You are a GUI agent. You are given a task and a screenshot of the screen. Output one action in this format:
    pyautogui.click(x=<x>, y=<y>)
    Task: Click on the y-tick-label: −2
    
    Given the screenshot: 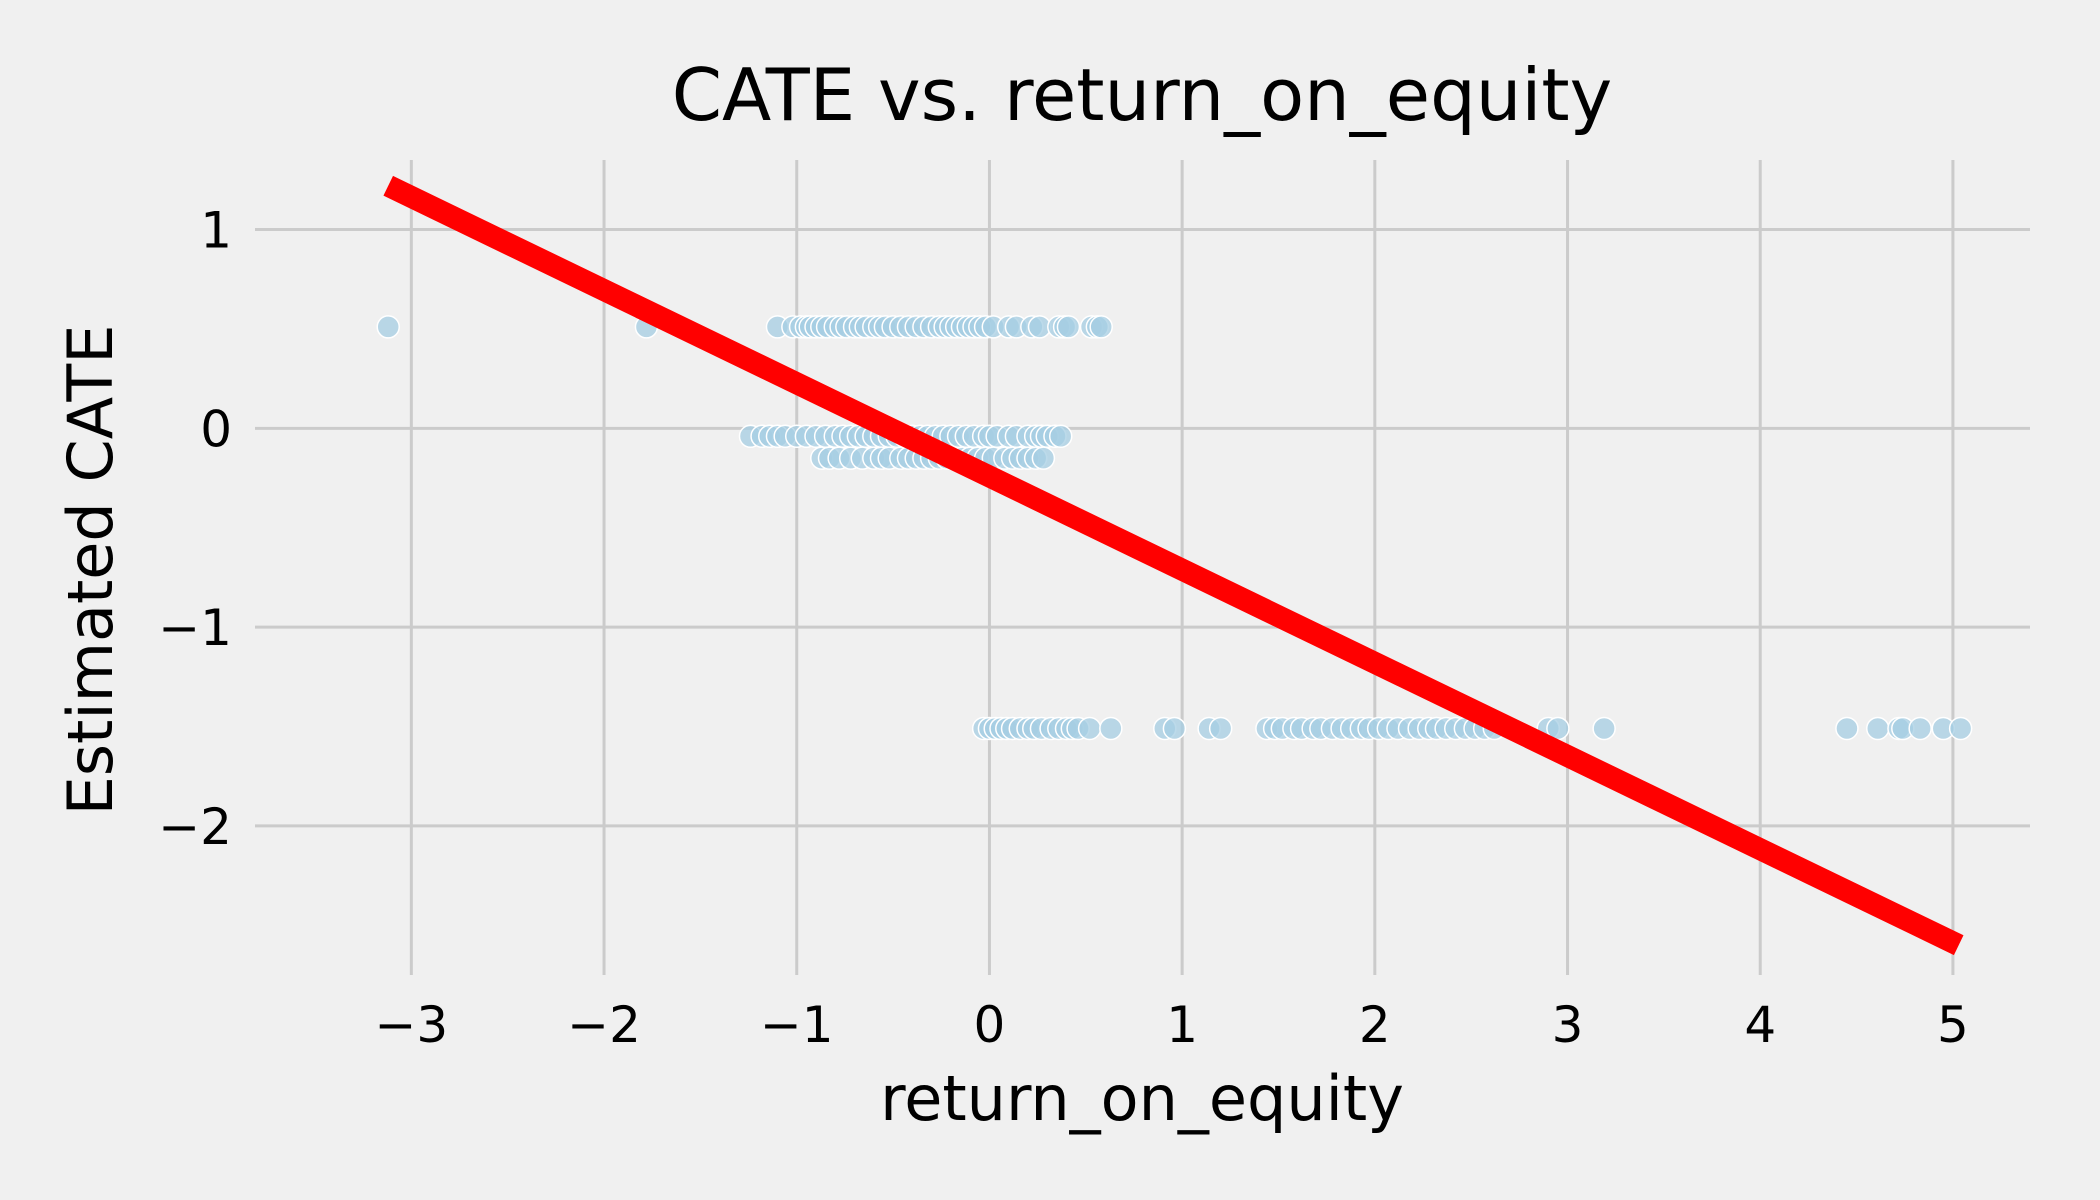 What is the action you would take?
    pyautogui.click(x=195, y=827)
    